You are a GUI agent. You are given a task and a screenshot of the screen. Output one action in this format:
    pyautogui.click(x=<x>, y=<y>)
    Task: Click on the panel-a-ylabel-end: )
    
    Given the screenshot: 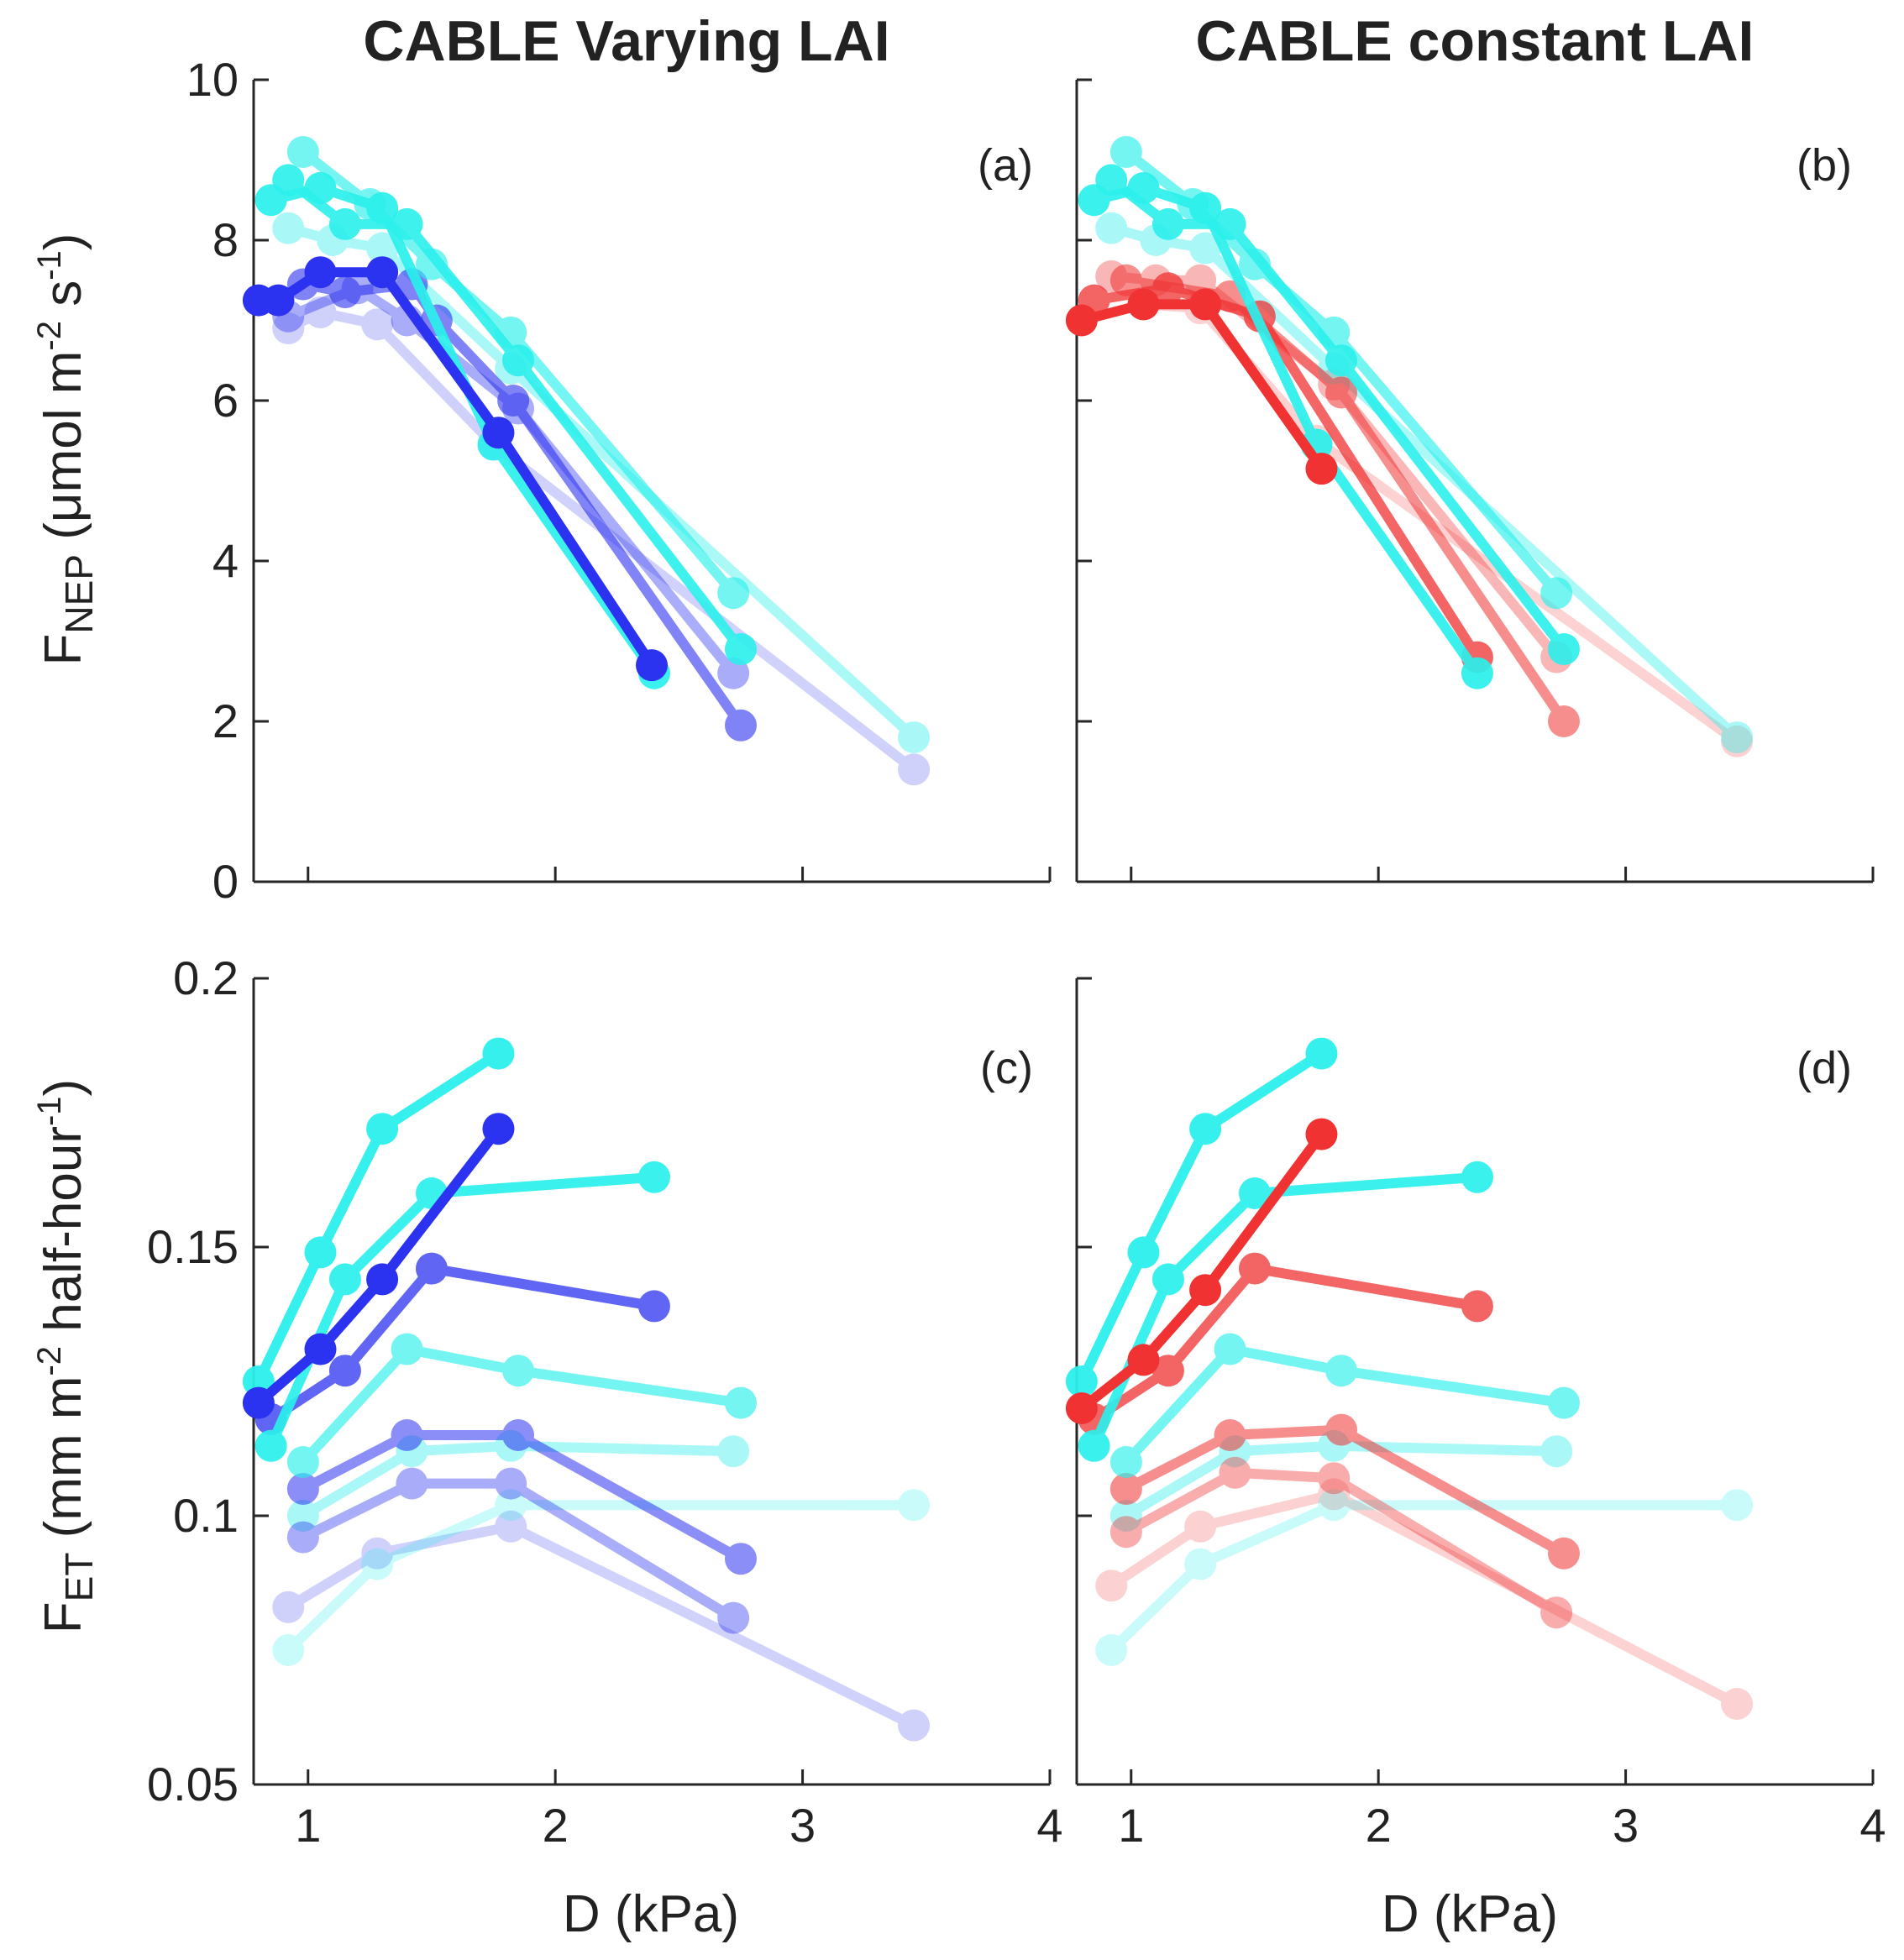 What is the action you would take?
    pyautogui.click(x=63, y=242)
    